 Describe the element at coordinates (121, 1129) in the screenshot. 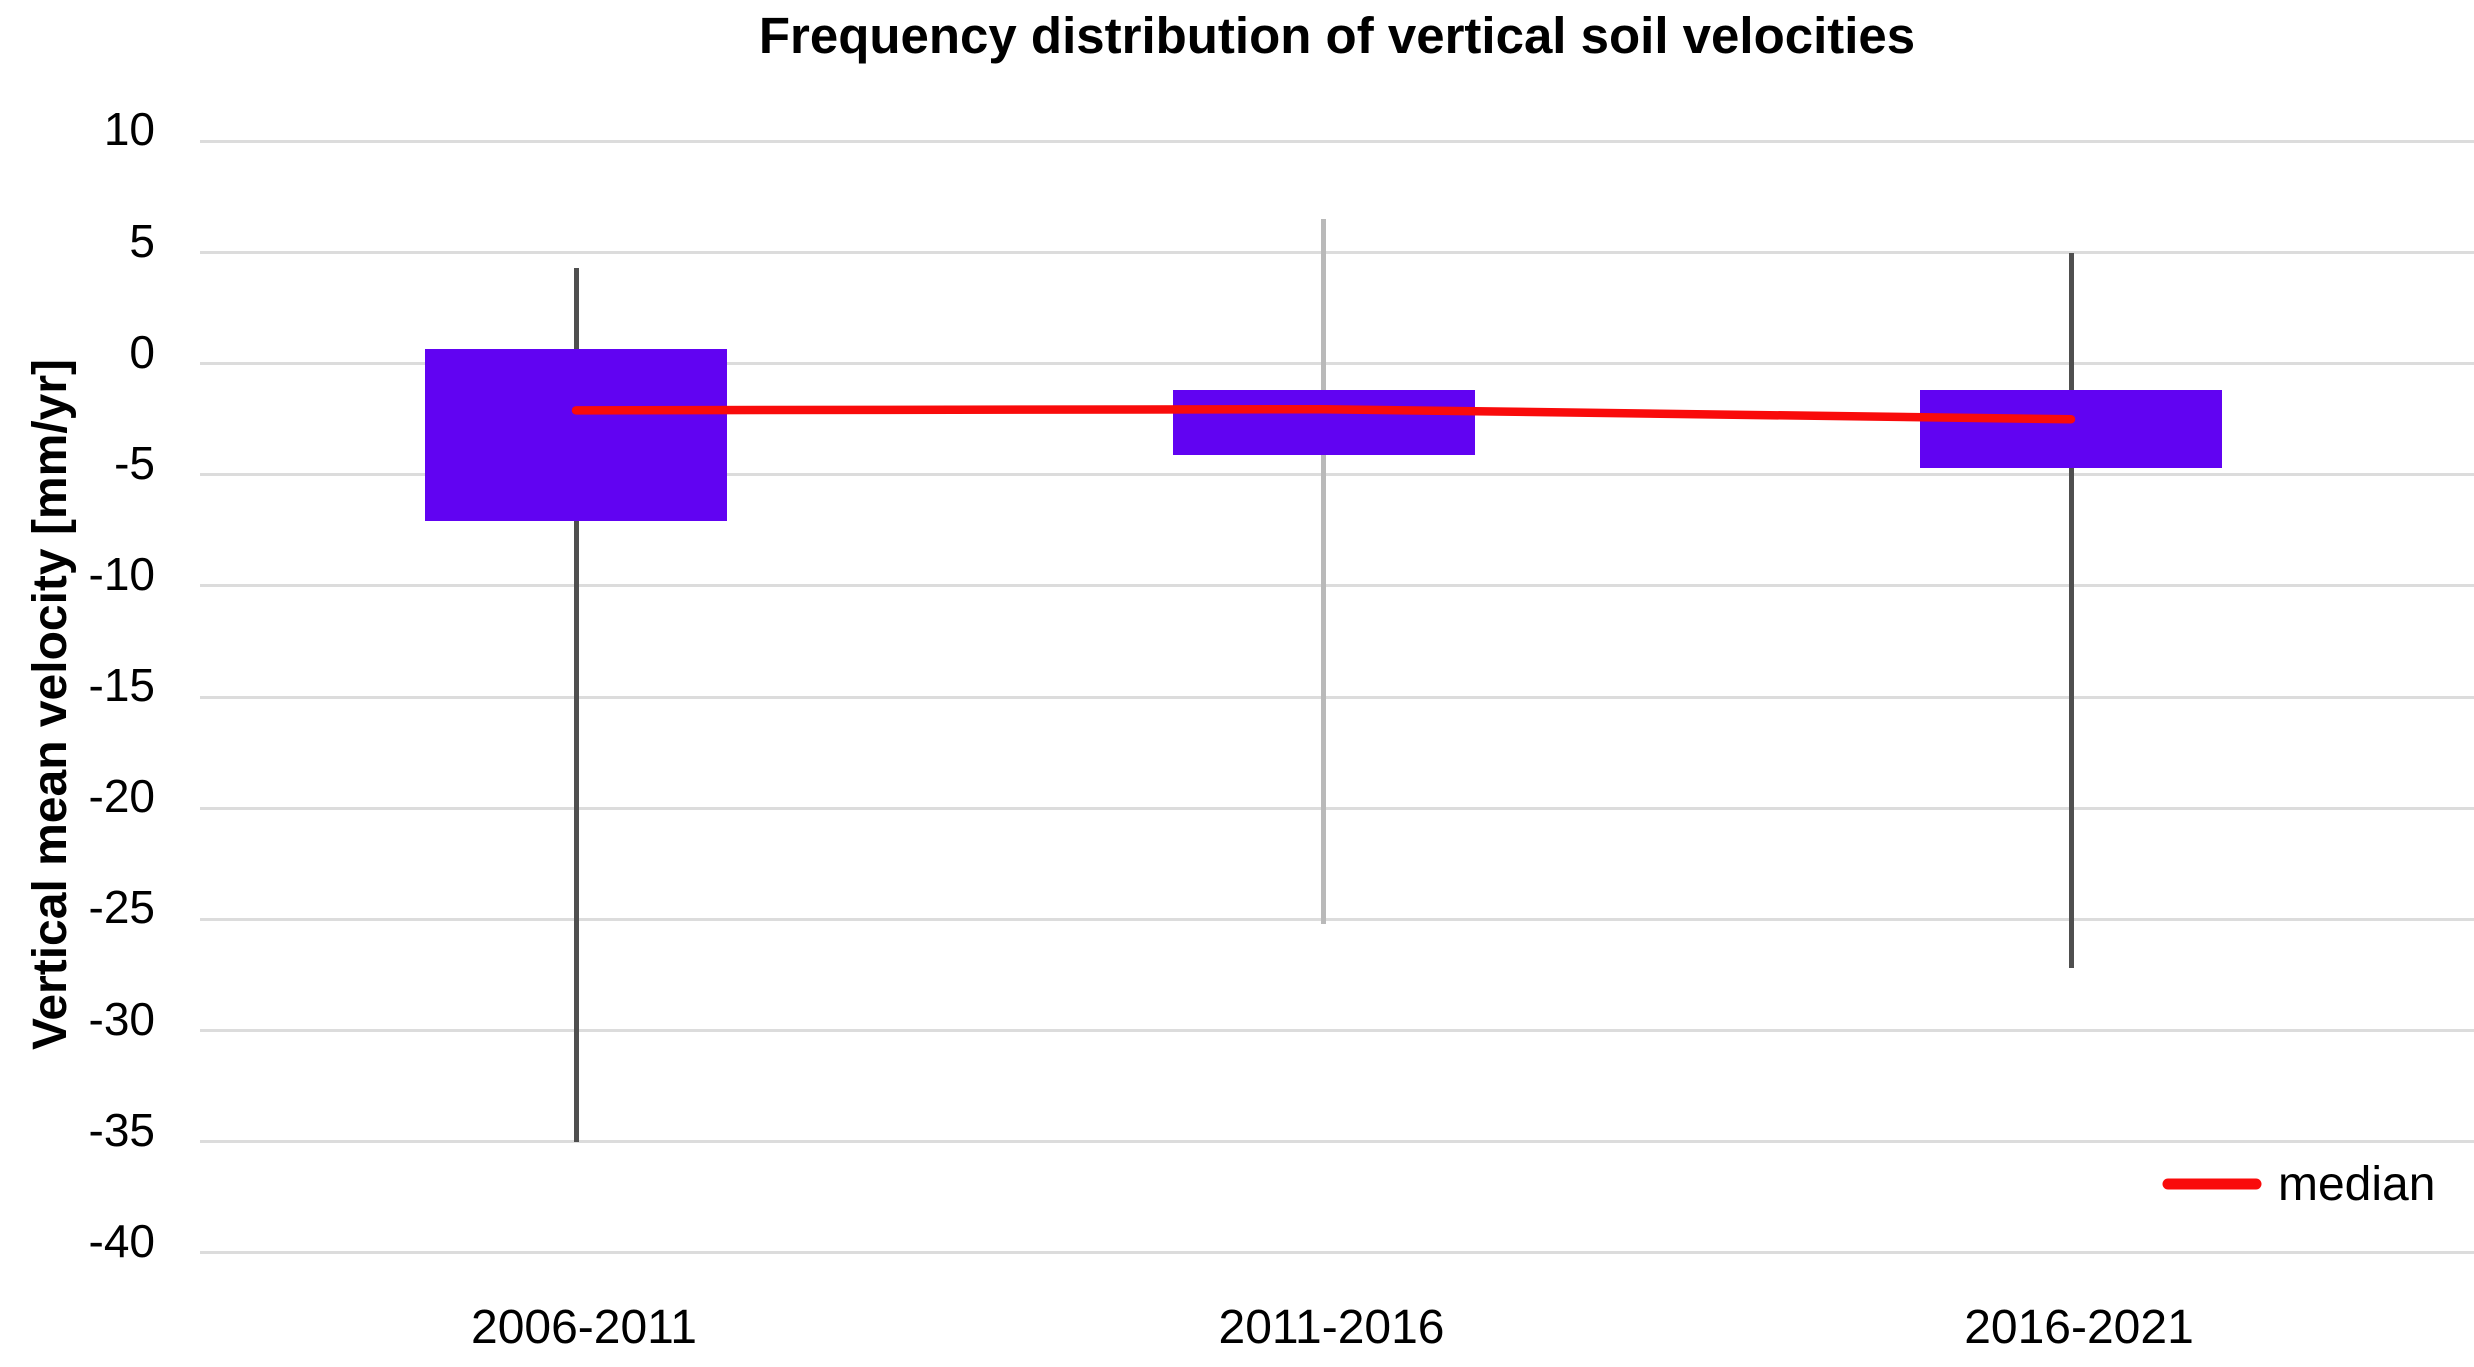

I see `y-tick-label--35: -35` at that location.